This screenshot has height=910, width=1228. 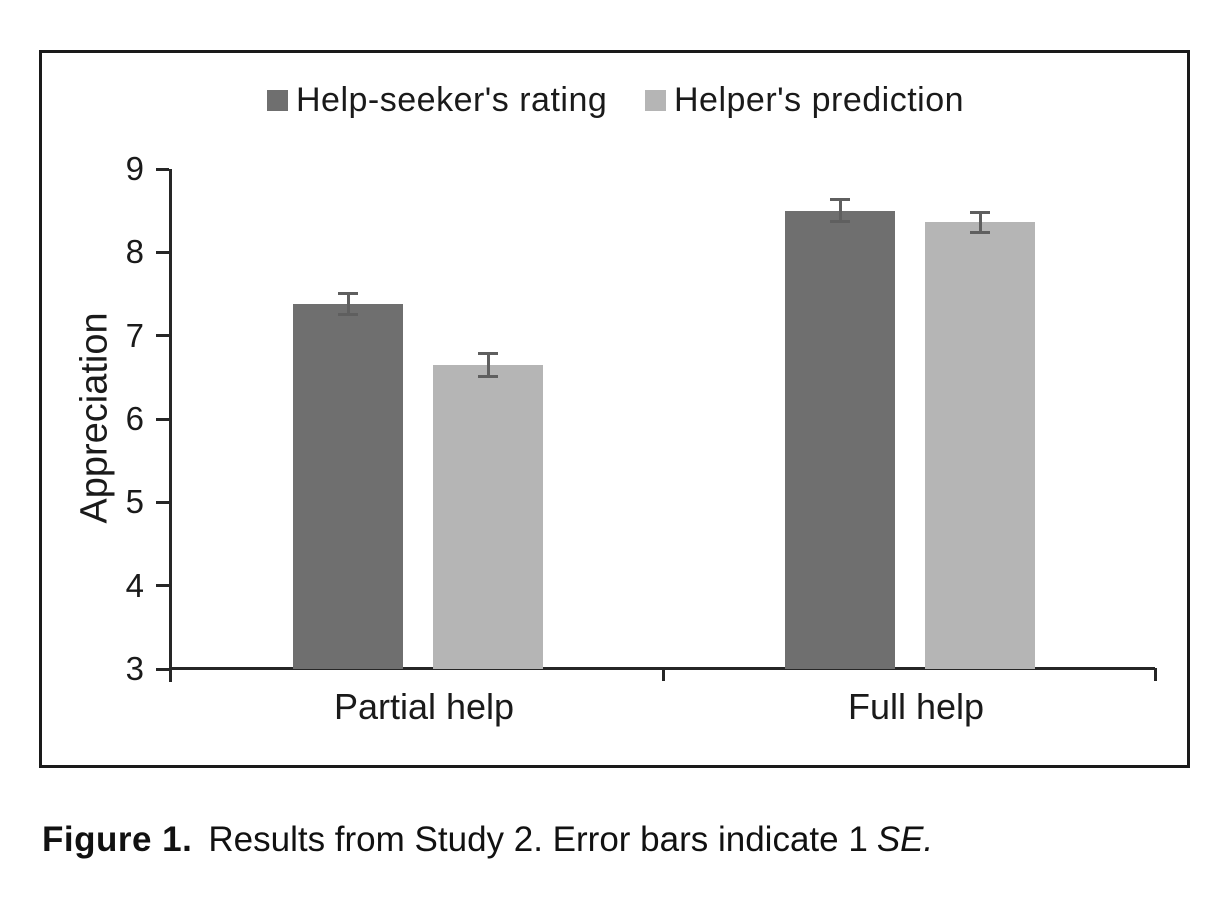 What do you see at coordinates (134, 251) in the screenshot?
I see `y-tick-label-8: 8` at bounding box center [134, 251].